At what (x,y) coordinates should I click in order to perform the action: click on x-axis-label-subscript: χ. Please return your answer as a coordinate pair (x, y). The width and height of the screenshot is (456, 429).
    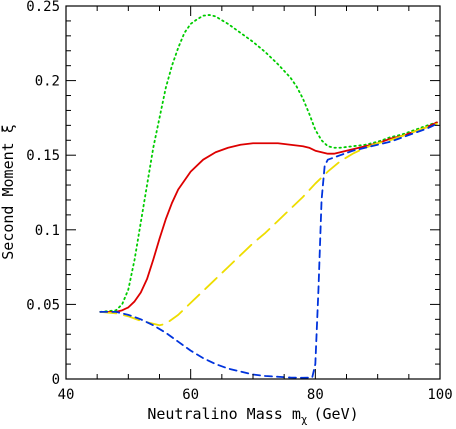
    Looking at the image, I should click on (304, 419).